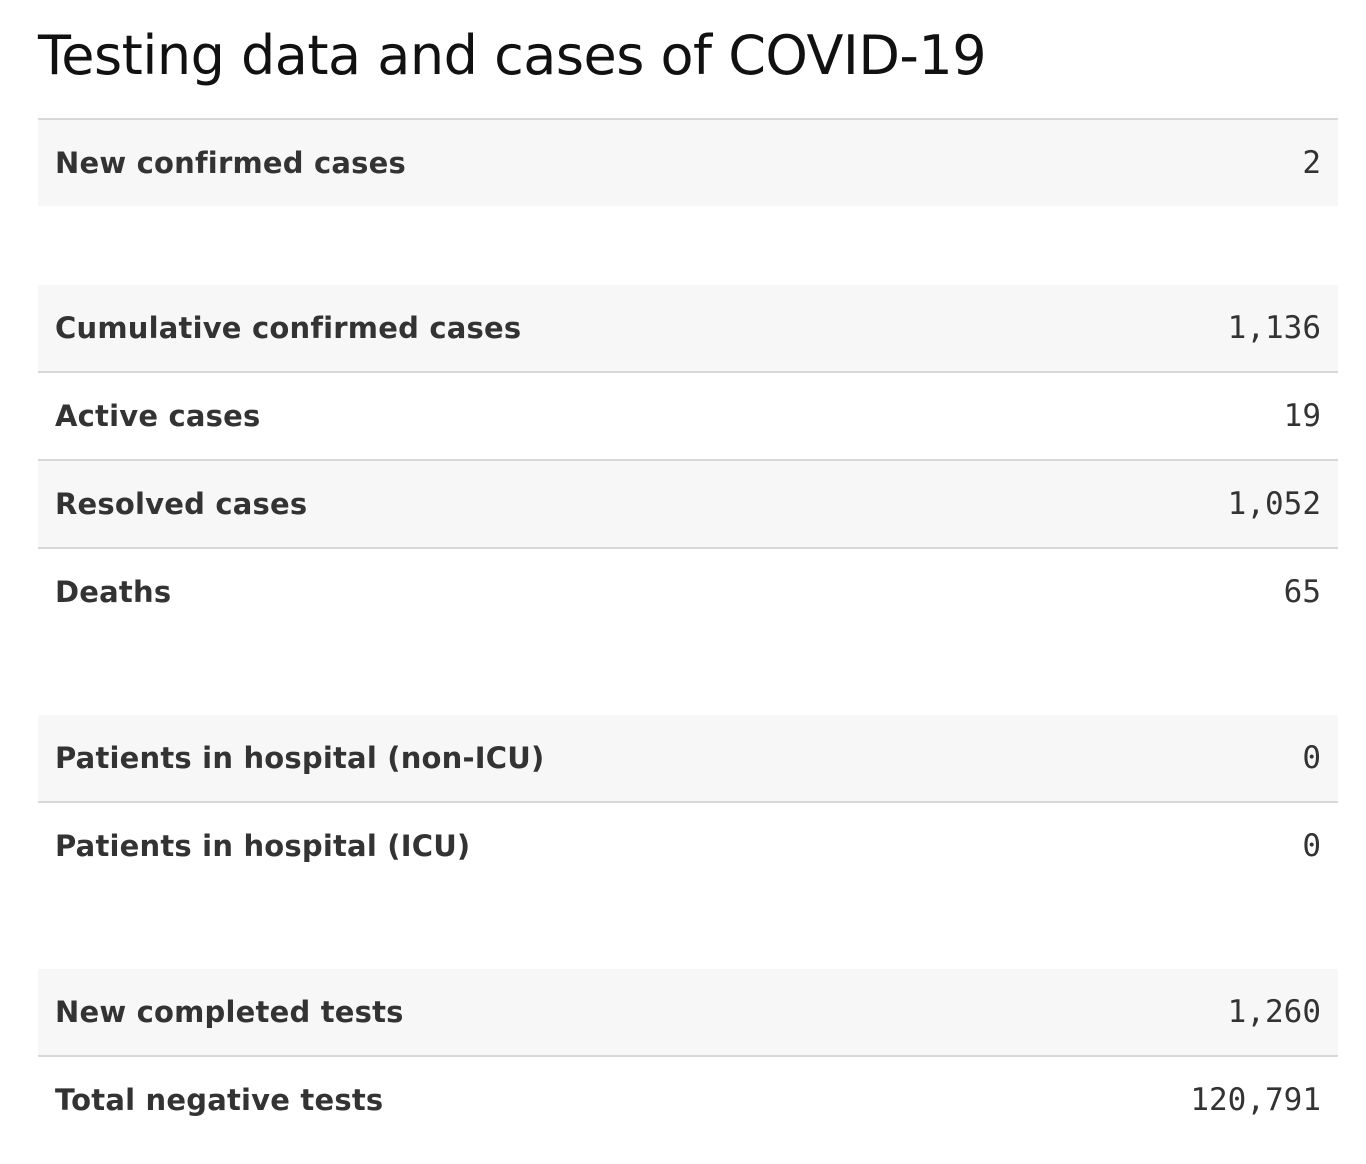 The height and width of the screenshot is (1164, 1366). What do you see at coordinates (512, 55) in the screenshot?
I see `page-title: Testing data and cases of COVID-19` at bounding box center [512, 55].